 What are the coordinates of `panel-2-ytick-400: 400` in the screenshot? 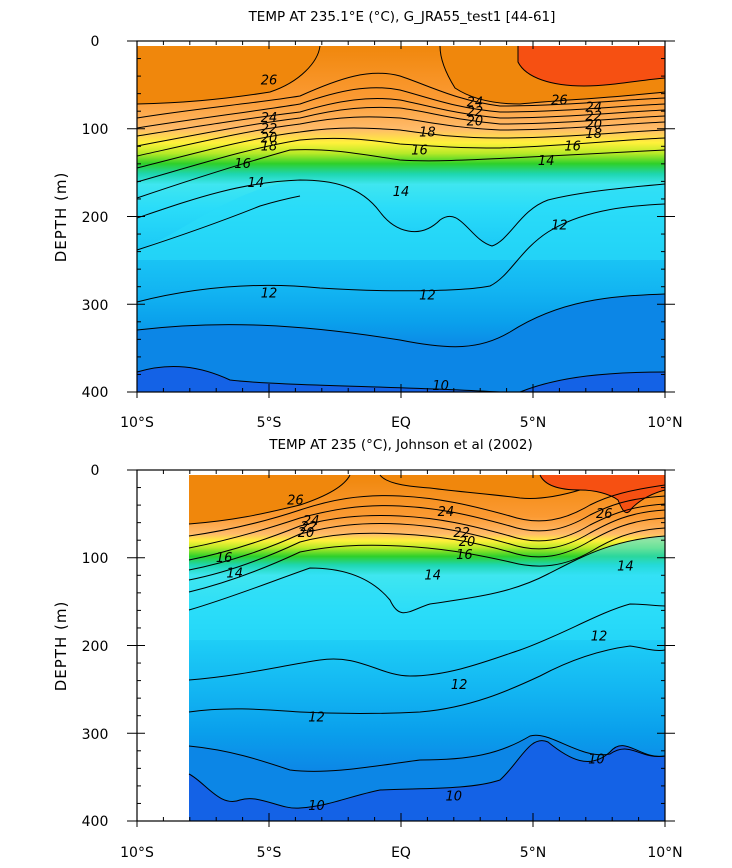 It's located at (95, 822).